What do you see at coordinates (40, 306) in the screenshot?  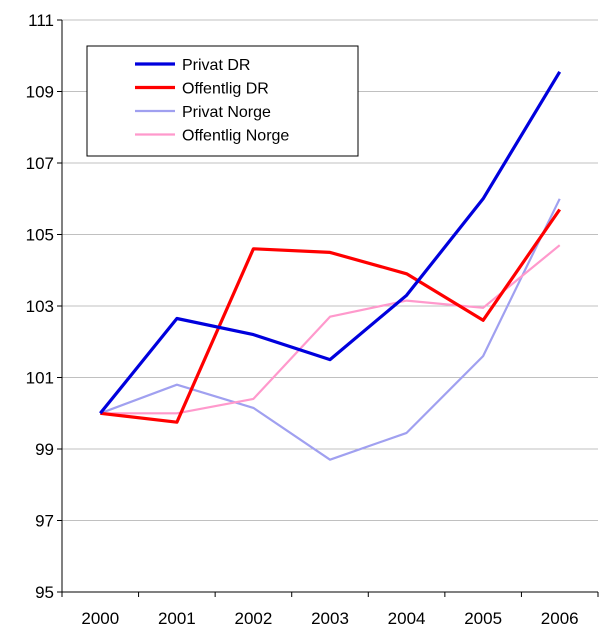 I see `y-tick-label: 103` at bounding box center [40, 306].